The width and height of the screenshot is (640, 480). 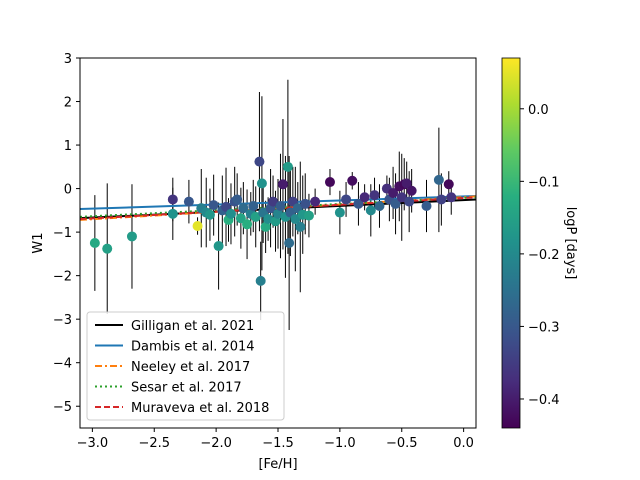 What do you see at coordinates (62, 407) in the screenshot?
I see `y-tick-label: −5` at bounding box center [62, 407].